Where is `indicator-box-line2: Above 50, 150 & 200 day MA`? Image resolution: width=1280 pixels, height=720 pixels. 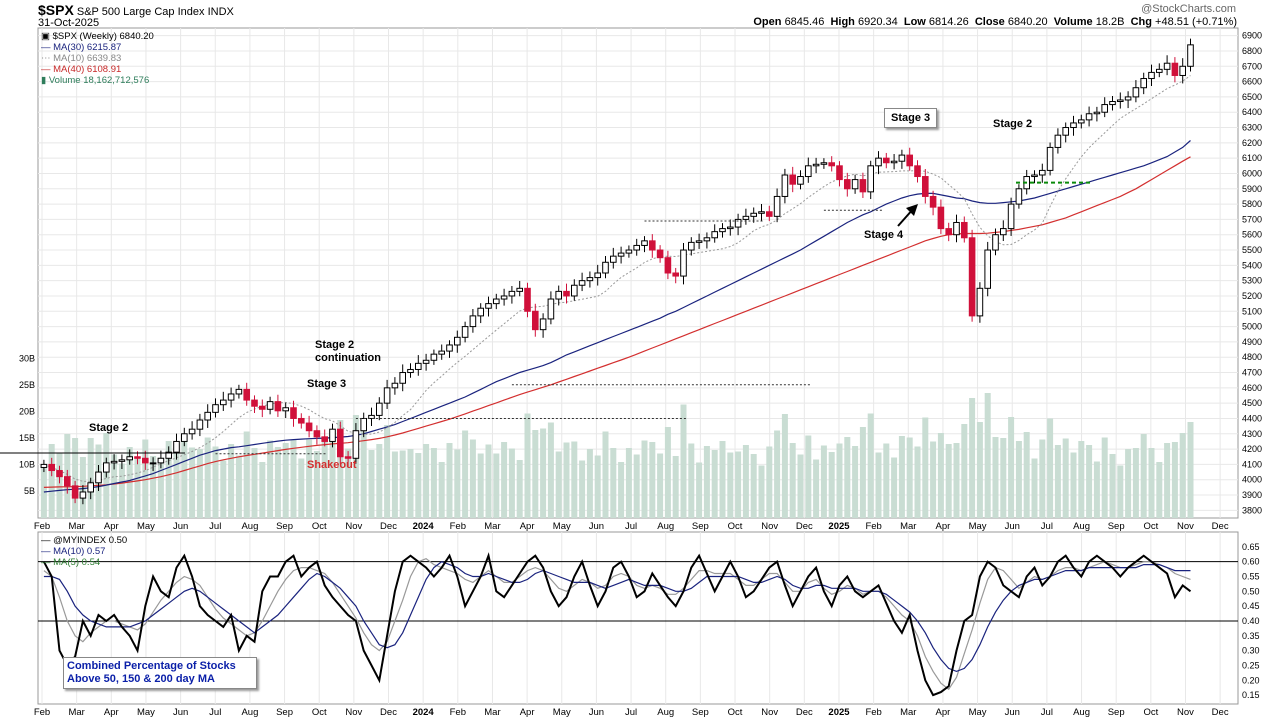 indicator-box-line2: Above 50, 150 & 200 day MA is located at coordinates (141, 679).